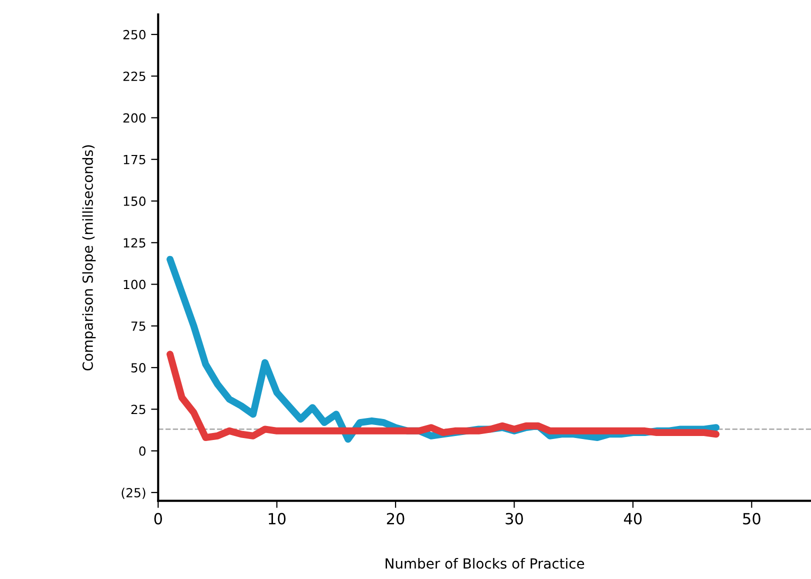 The image size is (811, 579). Describe the element at coordinates (135, 201) in the screenshot. I see `y-tick-label: 150` at that location.